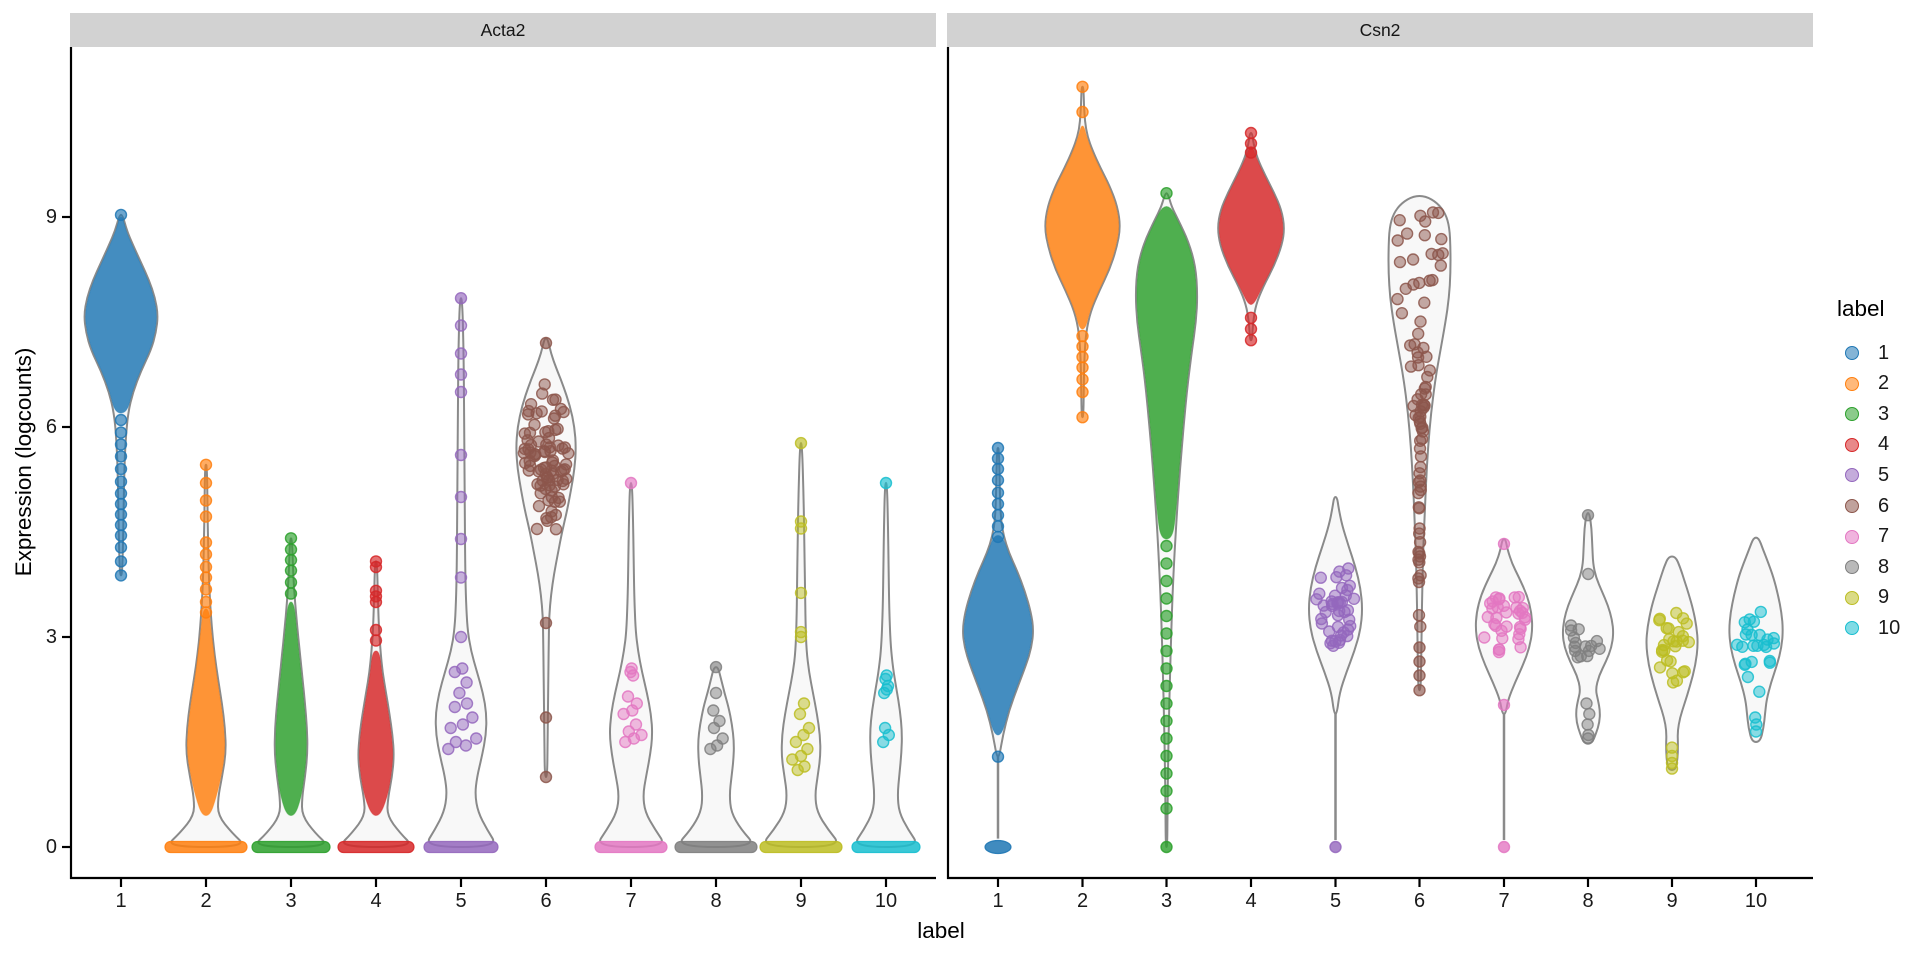 The width and height of the screenshot is (1920, 960). What do you see at coordinates (1861, 353) in the screenshot?
I see `legend-item-1: 1` at bounding box center [1861, 353].